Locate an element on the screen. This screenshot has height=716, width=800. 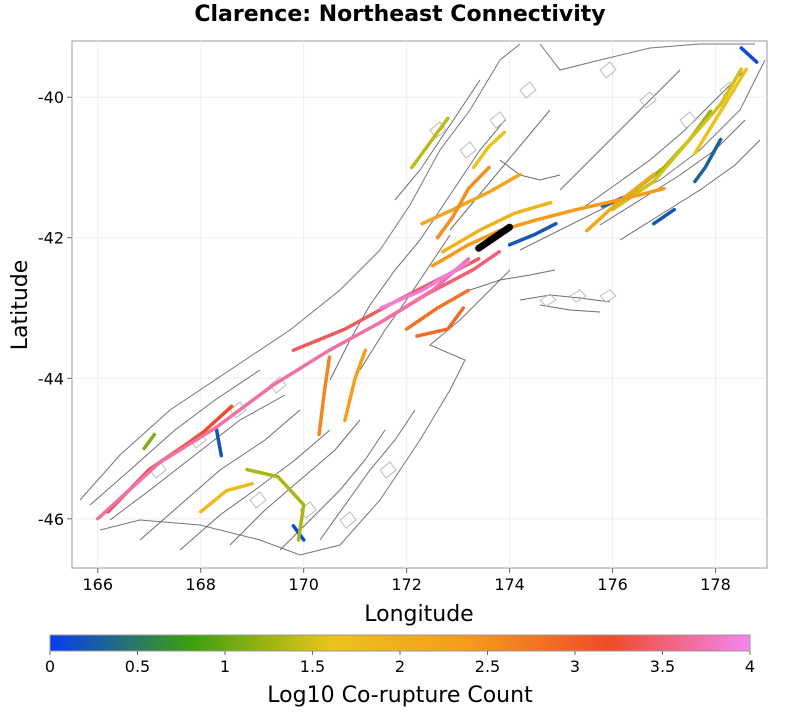
x-tick-label: 168 is located at coordinates (200, 584).